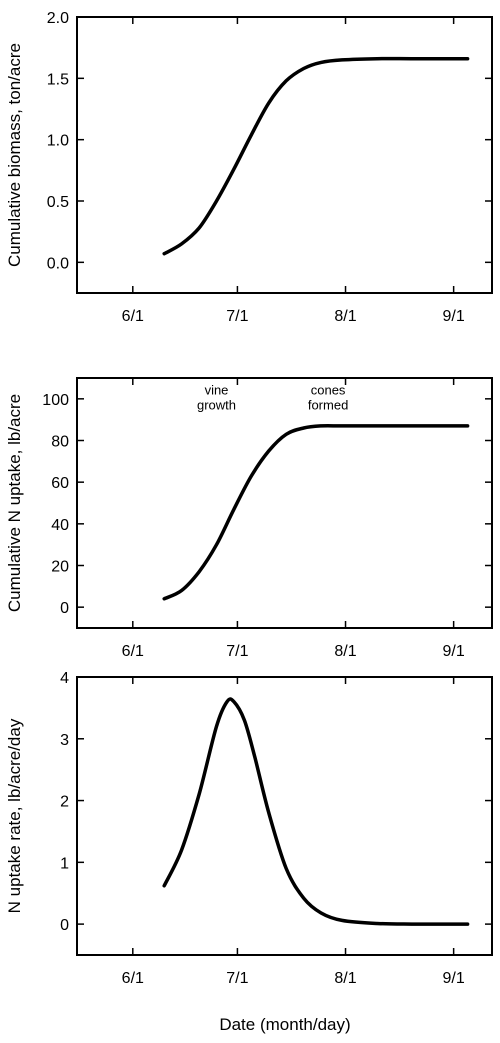  Describe the element at coordinates (284, 1024) in the screenshot. I see `x-axis-label: Date (month/day)` at that location.